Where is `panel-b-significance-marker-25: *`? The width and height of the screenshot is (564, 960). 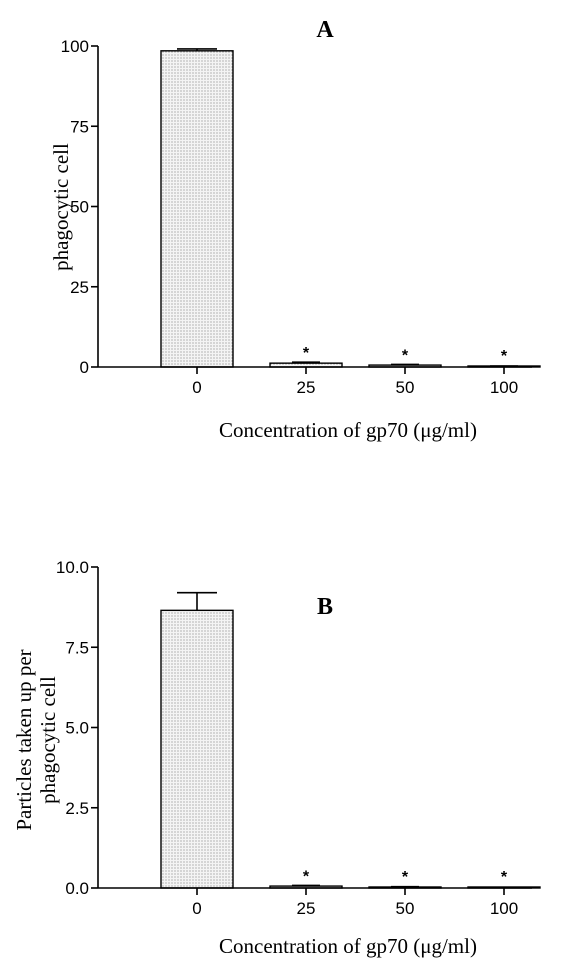 panel-b-significance-marker-25: * is located at coordinates (306, 876).